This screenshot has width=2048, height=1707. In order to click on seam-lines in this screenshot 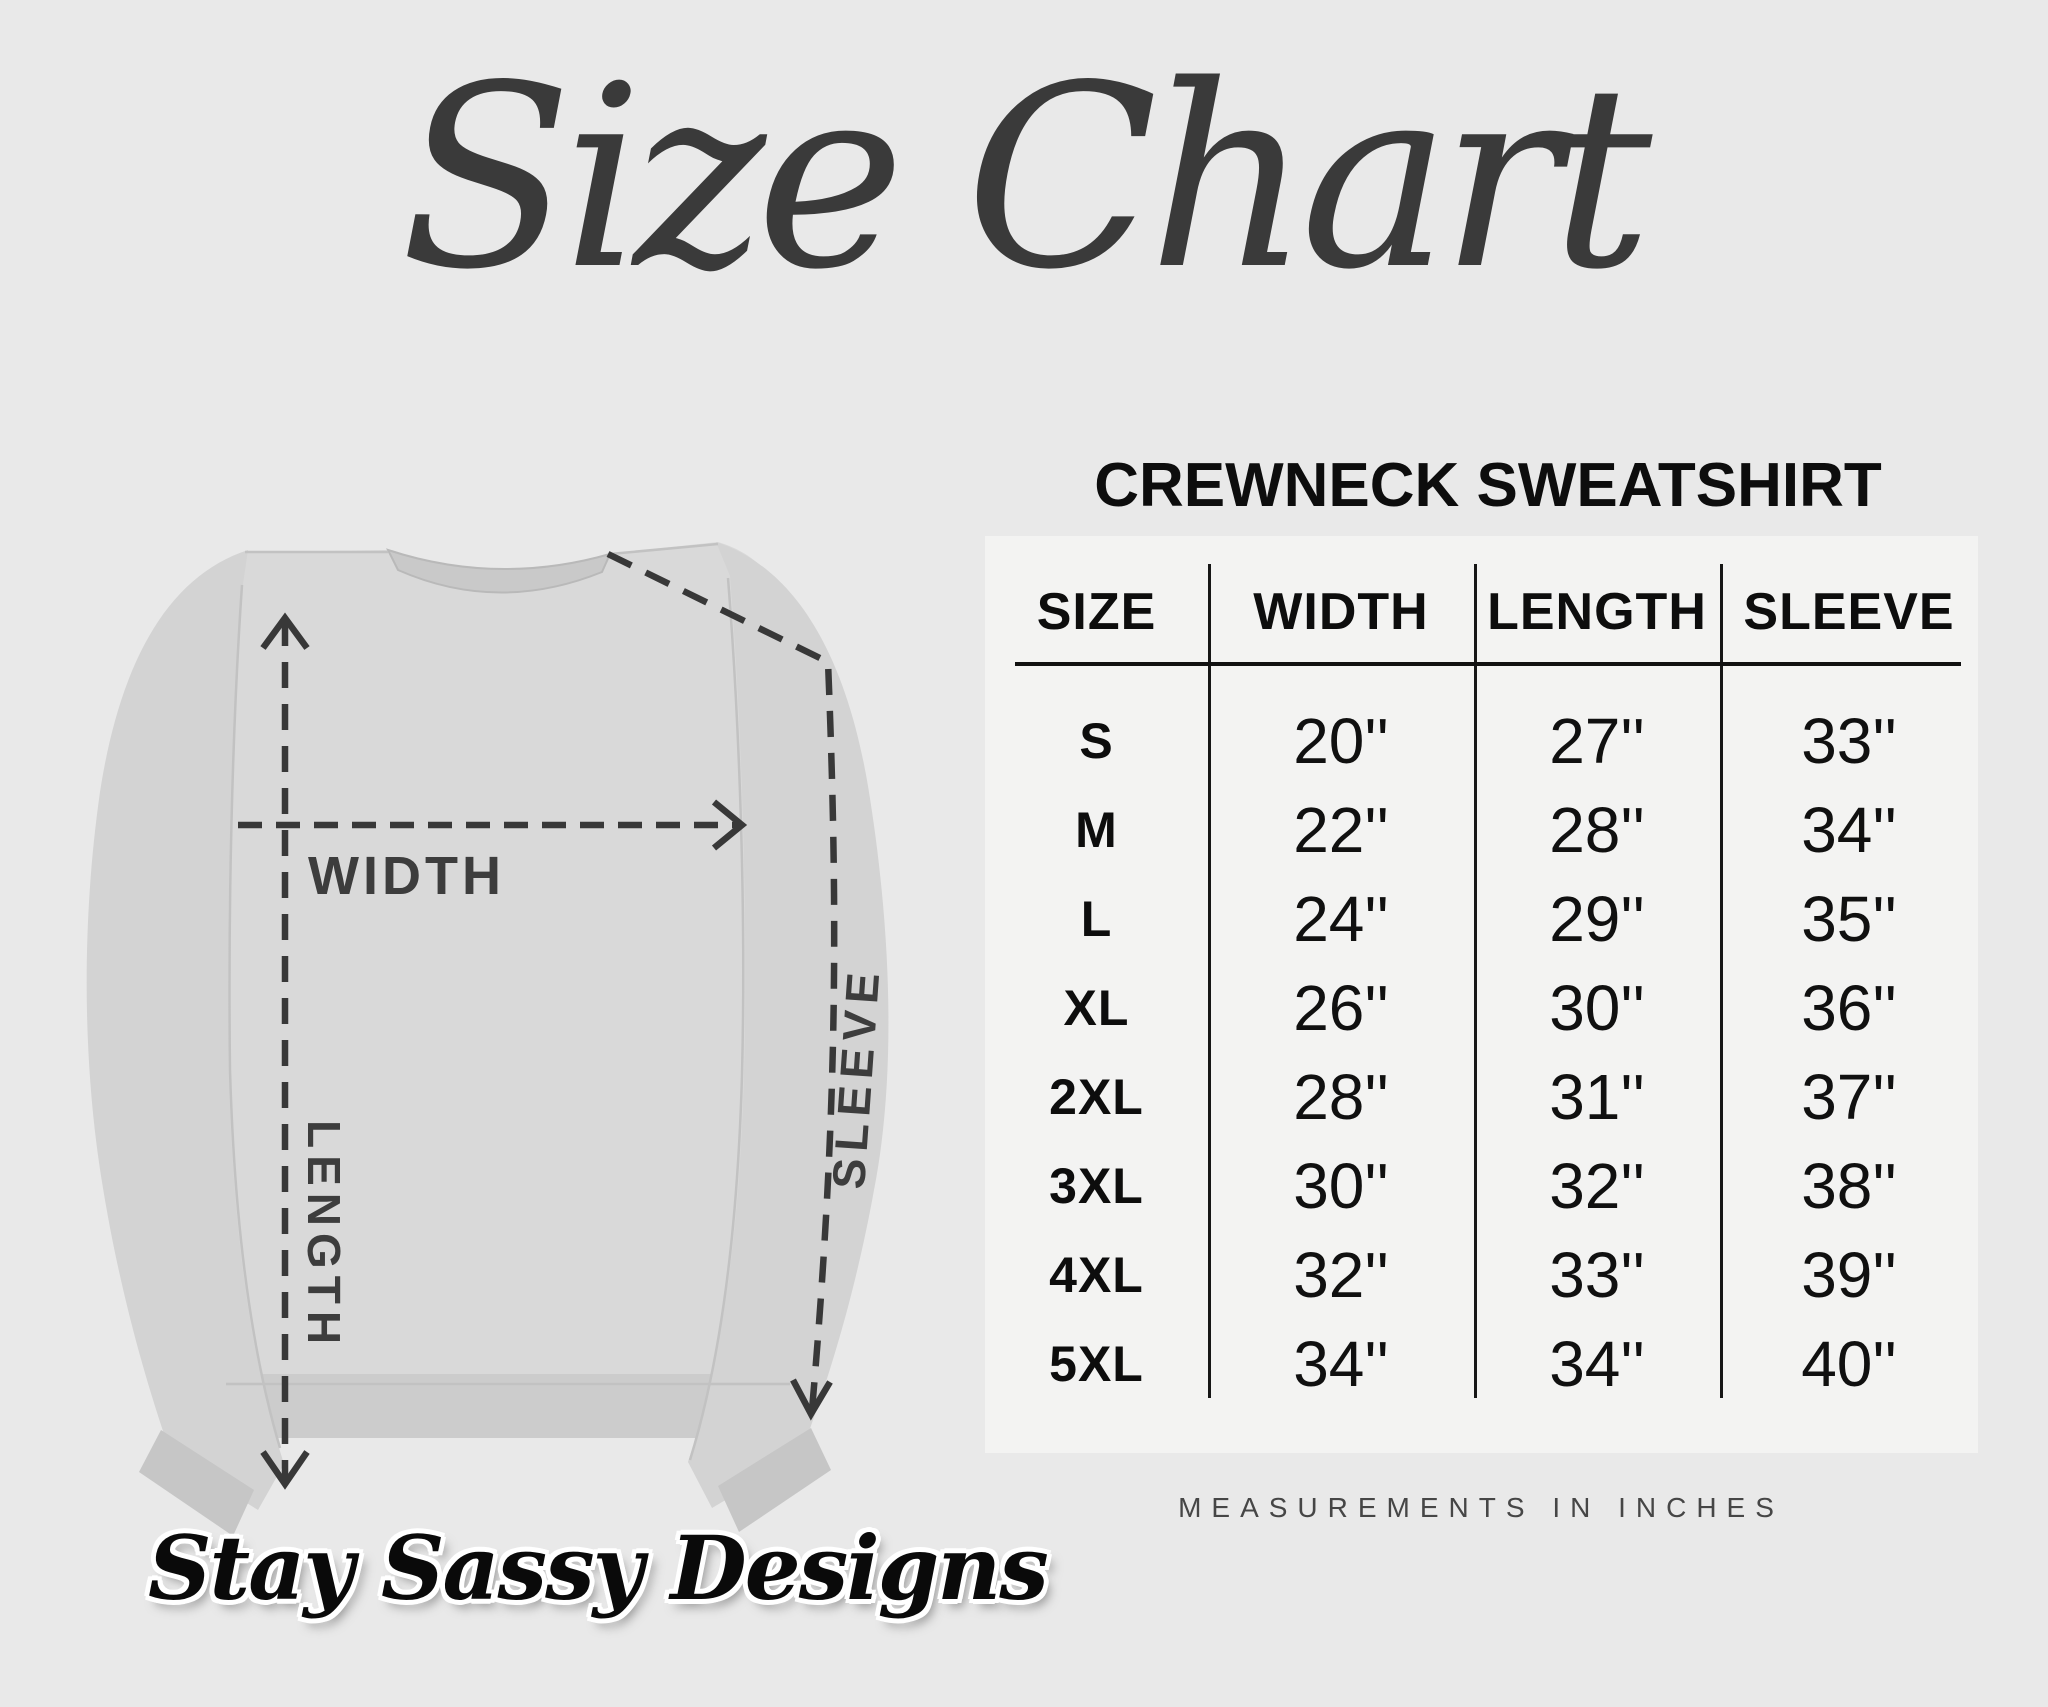, I will do `click(508, 1001)`.